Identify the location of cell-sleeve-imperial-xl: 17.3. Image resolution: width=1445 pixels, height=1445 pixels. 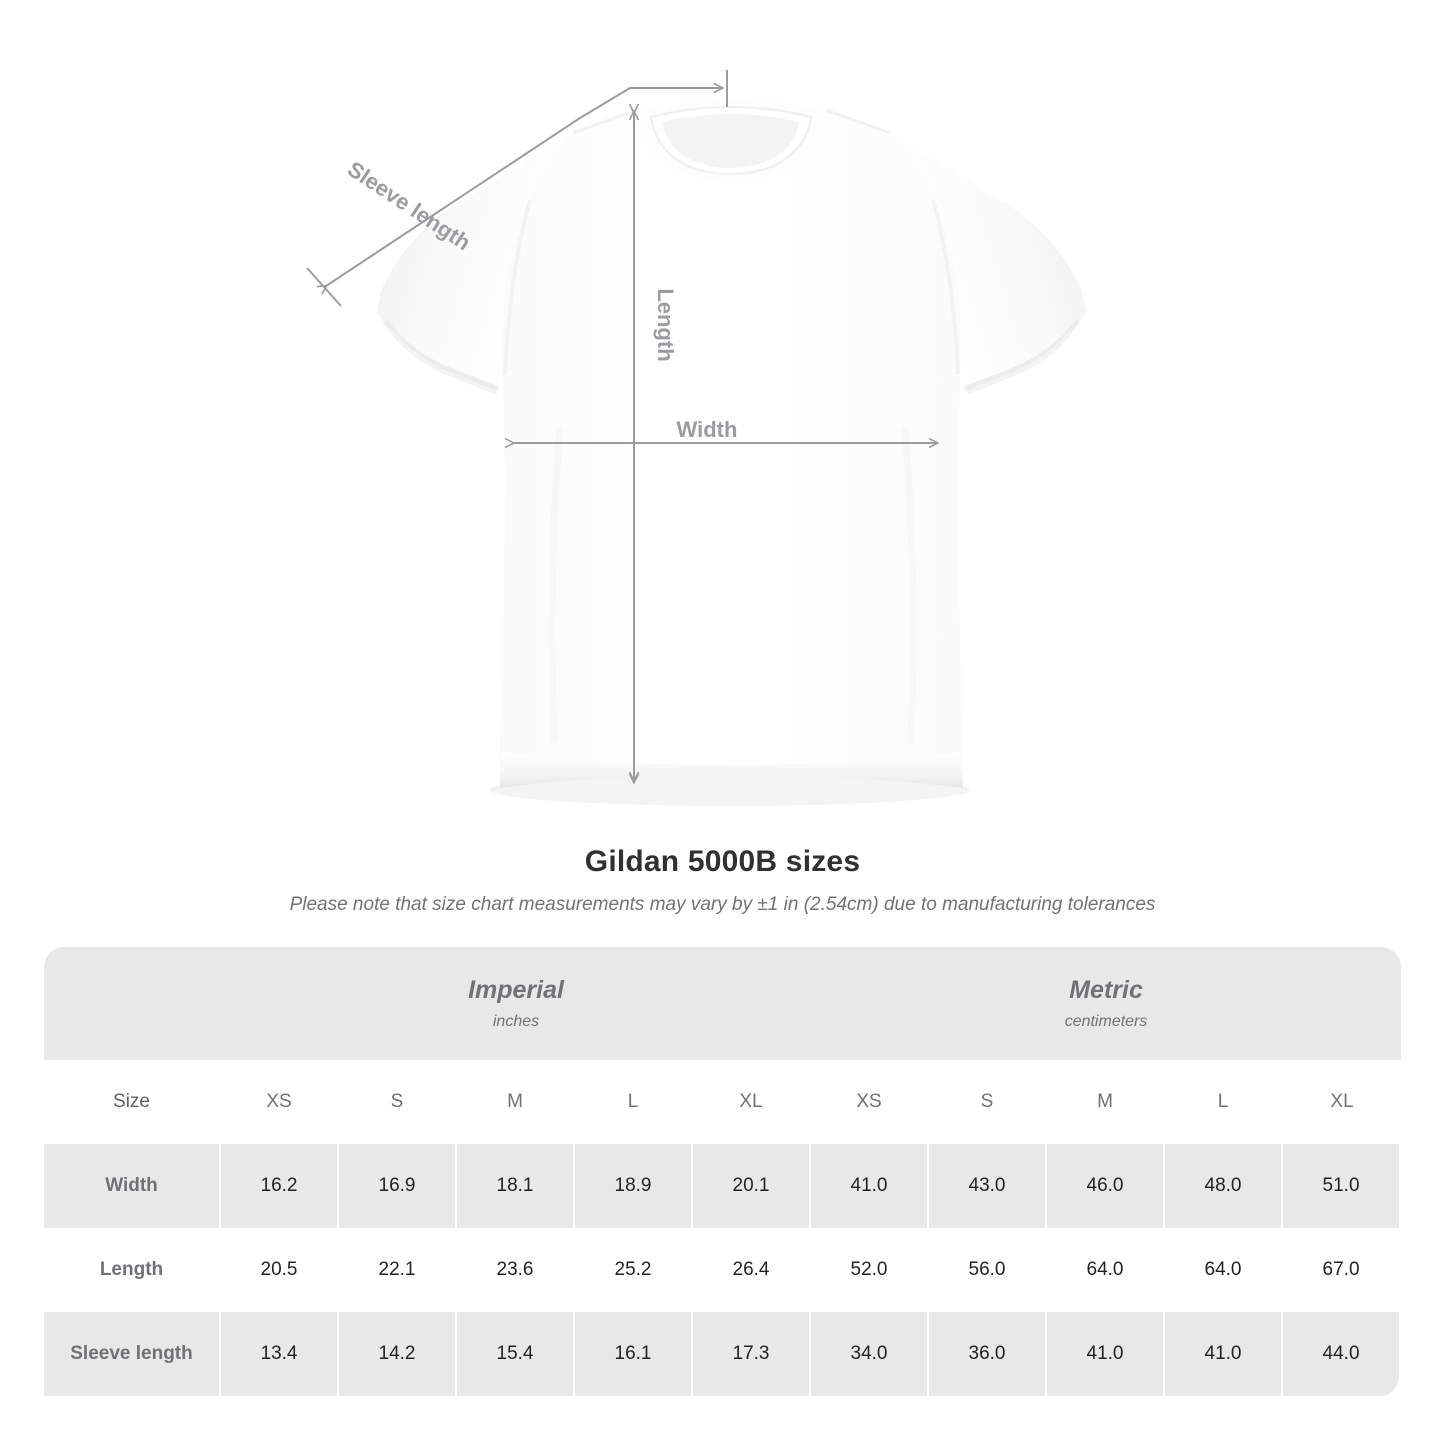
(752, 1354).